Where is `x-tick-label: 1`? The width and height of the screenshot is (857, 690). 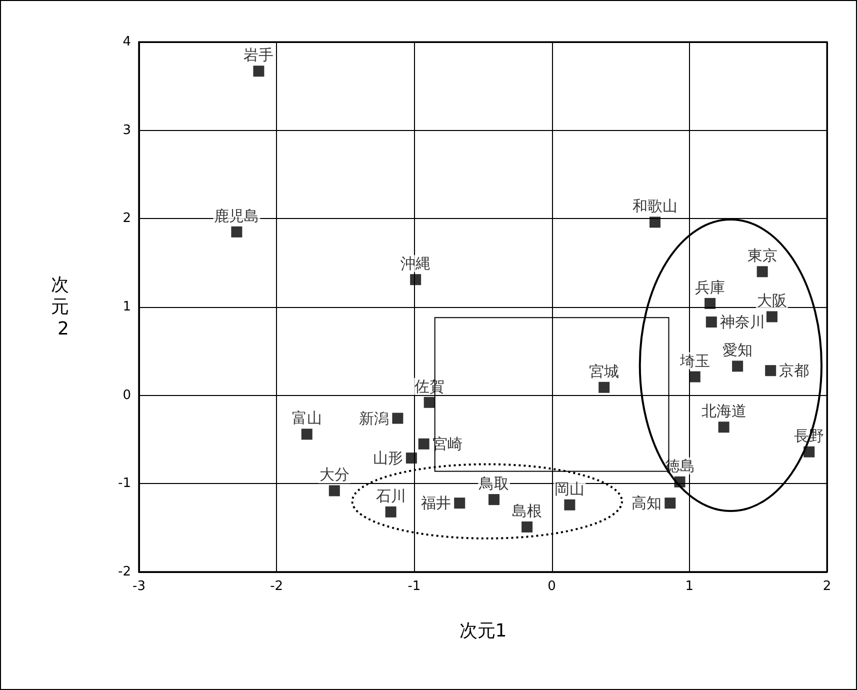 x-tick-label: 1 is located at coordinates (689, 586).